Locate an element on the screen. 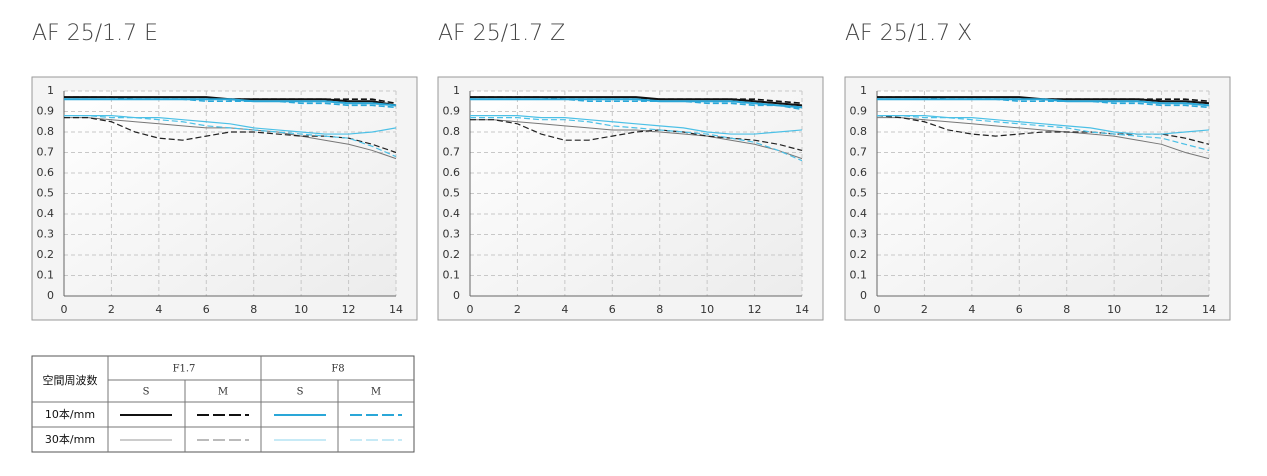  chart-title: AF 25/1.7 X is located at coordinates (908, 33).